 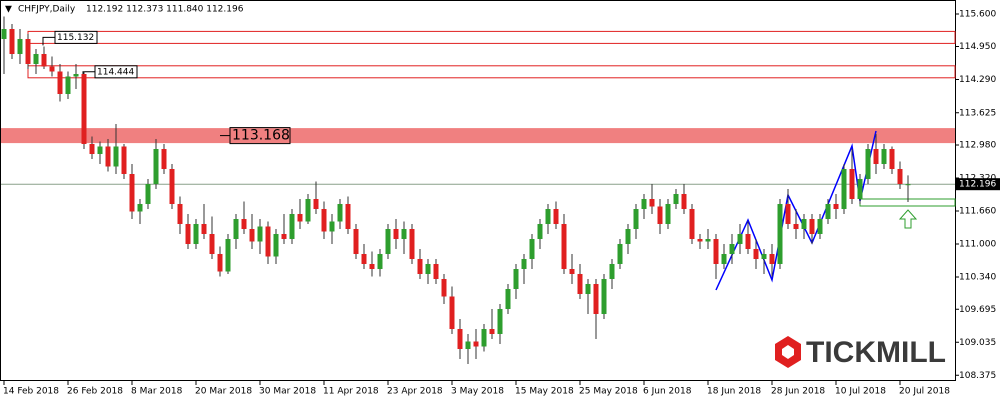 I want to click on collapse-icon: ▼, so click(x=8, y=10).